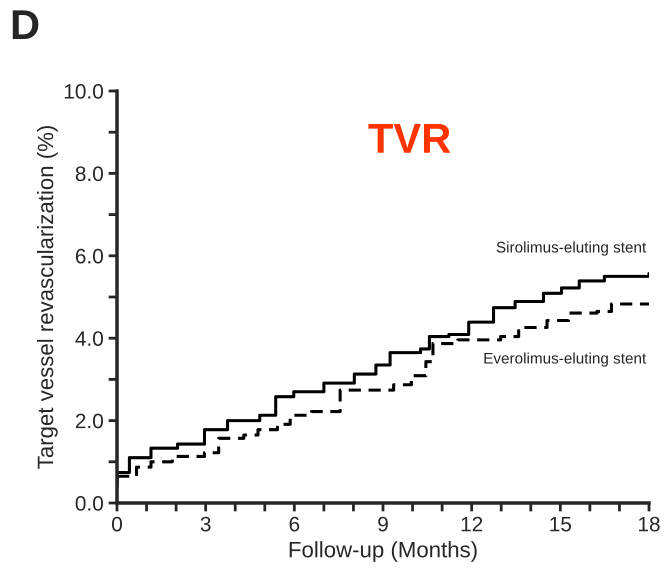  What do you see at coordinates (383, 524) in the screenshot?
I see `x-tick-label: 9` at bounding box center [383, 524].